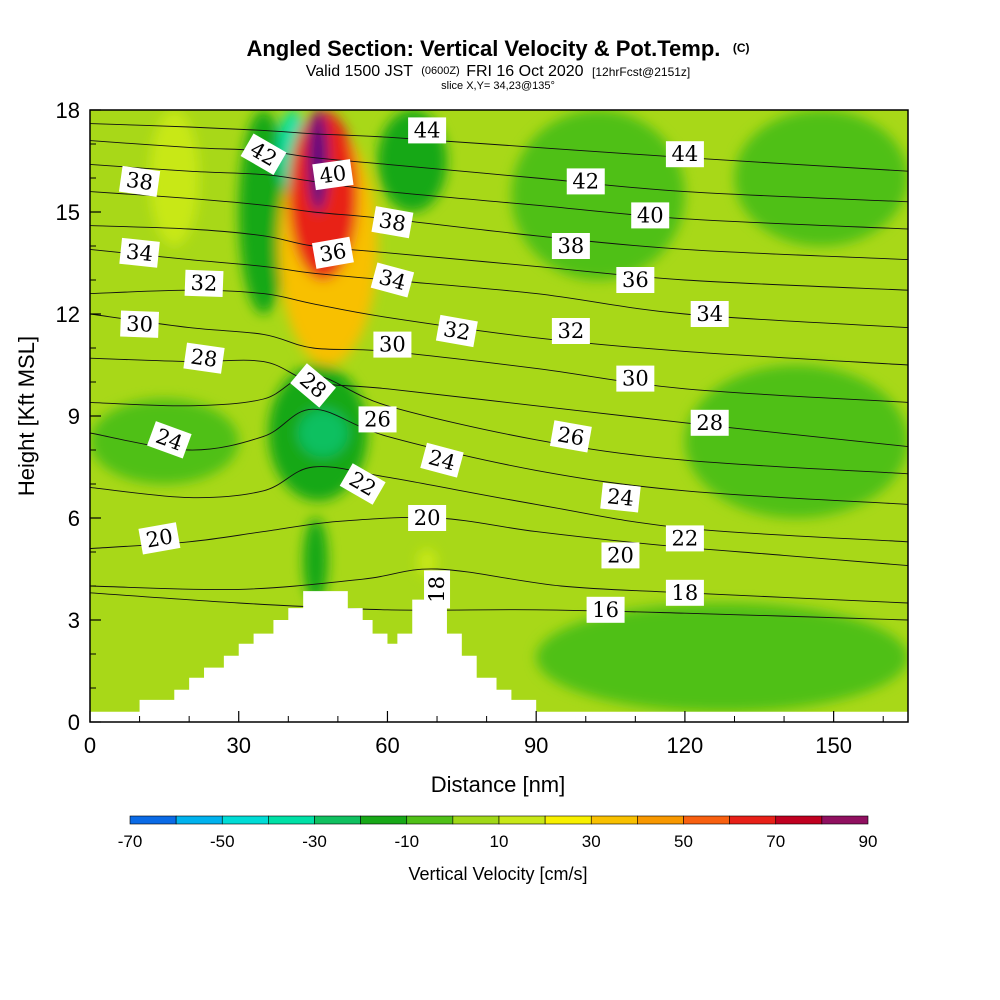 The width and height of the screenshot is (1000, 1000). I want to click on x-tick-label: 90, so click(536, 745).